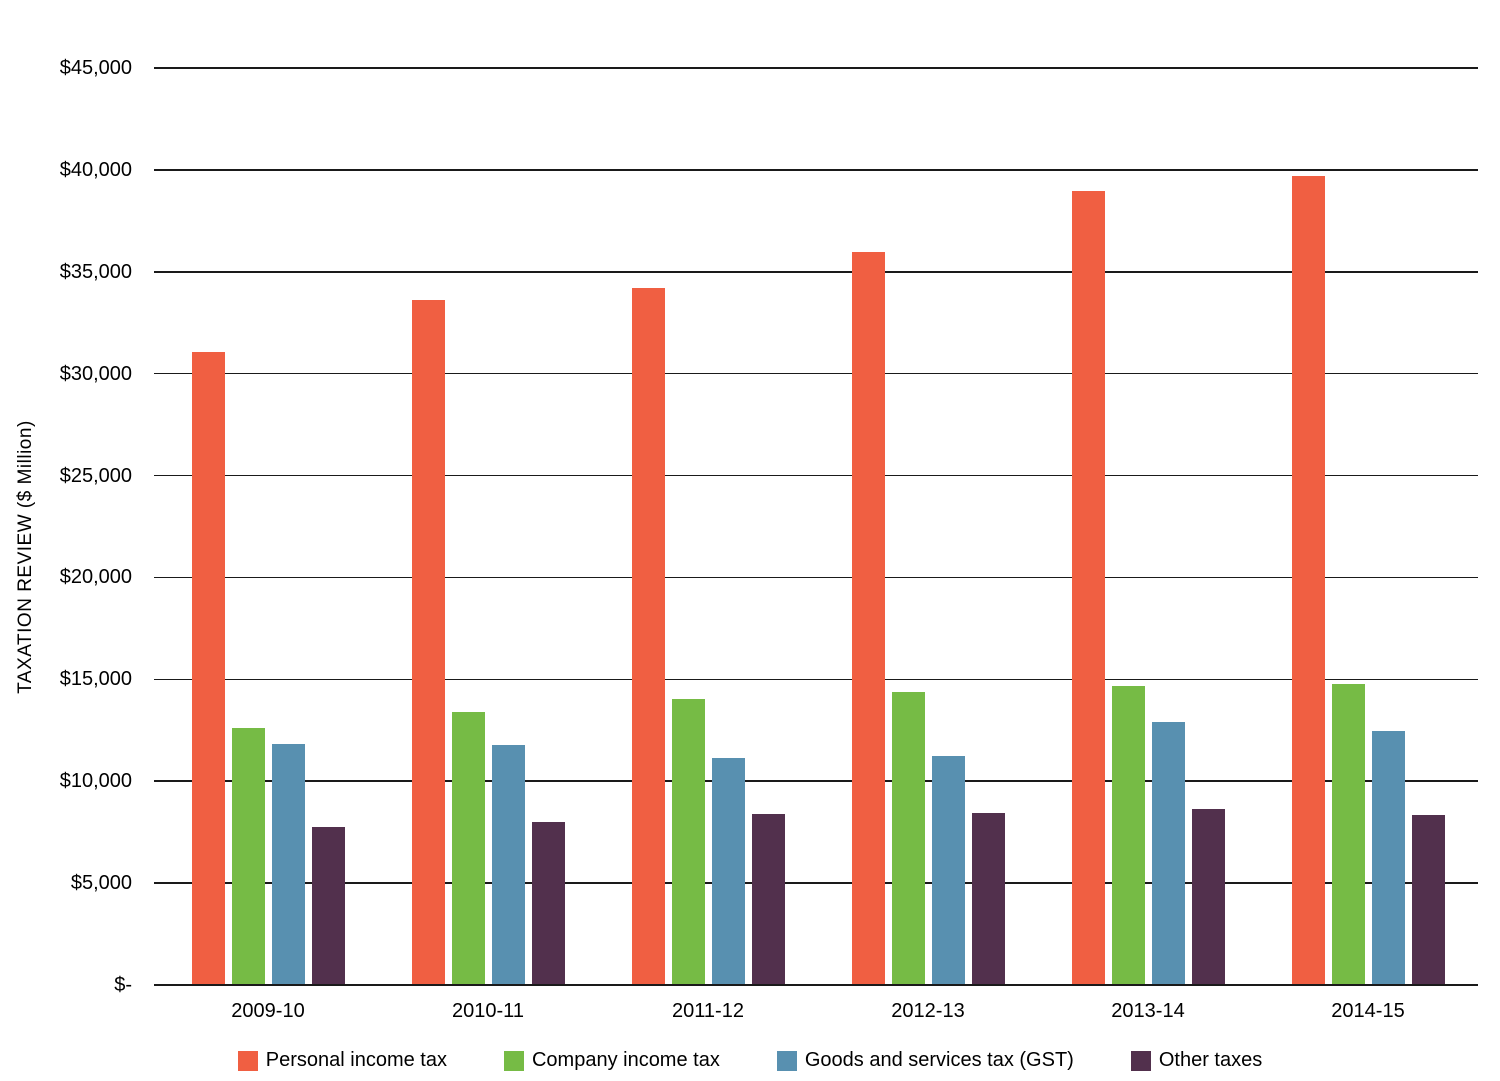 Image resolution: width=1500 pixels, height=1081 pixels. I want to click on bar-2014-15-company-income-tax, so click(1348, 834).